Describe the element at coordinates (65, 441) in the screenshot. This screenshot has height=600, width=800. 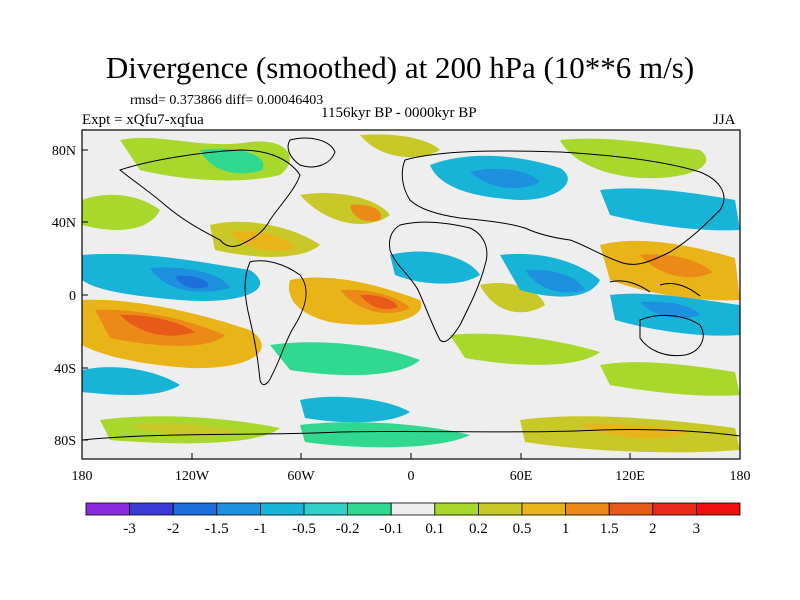
I see `lat-tick-label: 80S` at that location.